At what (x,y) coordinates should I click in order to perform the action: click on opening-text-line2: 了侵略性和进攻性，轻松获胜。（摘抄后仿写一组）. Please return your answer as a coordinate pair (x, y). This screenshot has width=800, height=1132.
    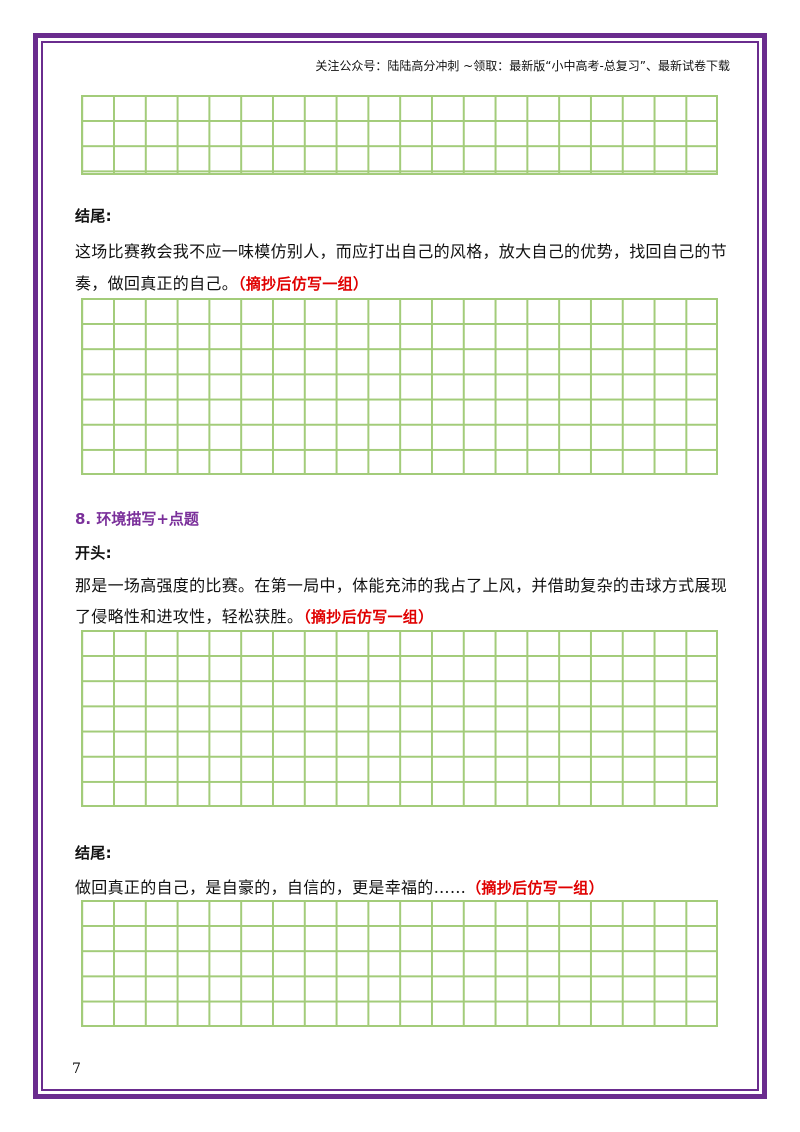
    Looking at the image, I should click on (254, 615).